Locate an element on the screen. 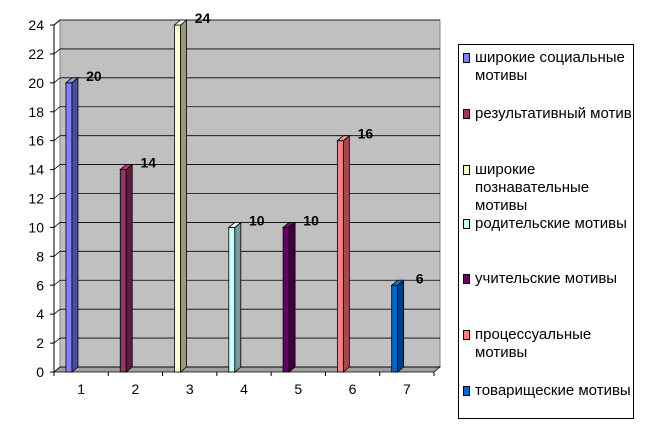 The height and width of the screenshot is (433, 650). x-tick-label: 4 is located at coordinates (244, 389).